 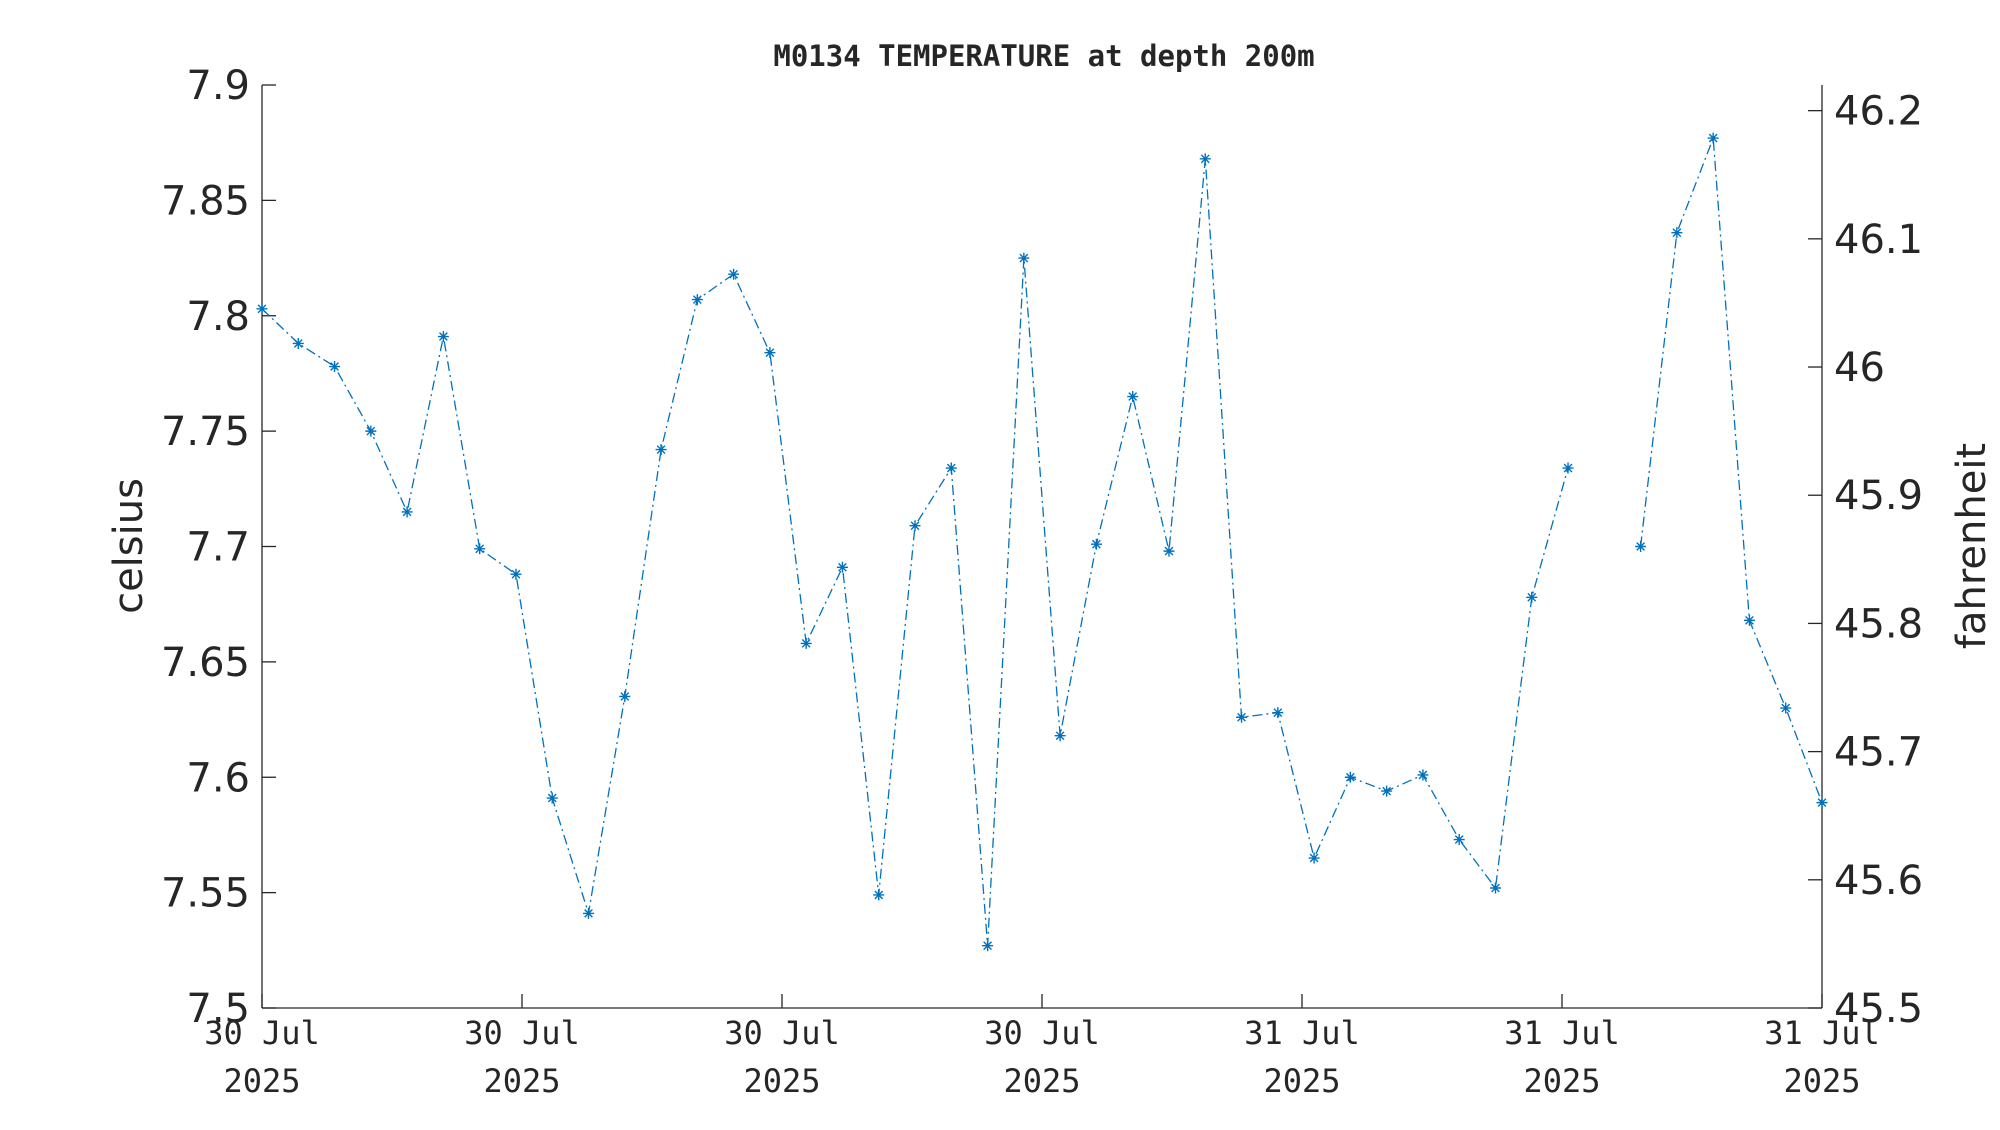 What do you see at coordinates (205, 201) in the screenshot?
I see `y-tick-label-left: 7.85` at bounding box center [205, 201].